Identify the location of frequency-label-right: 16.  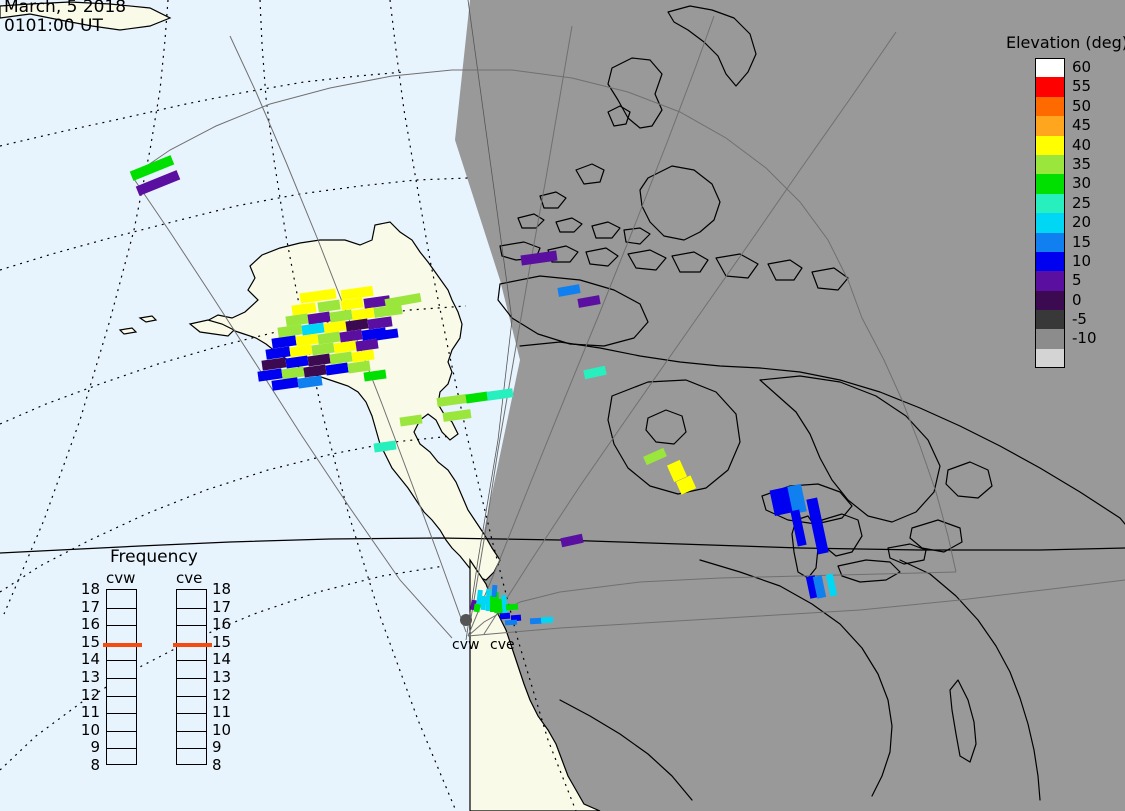
(222, 624).